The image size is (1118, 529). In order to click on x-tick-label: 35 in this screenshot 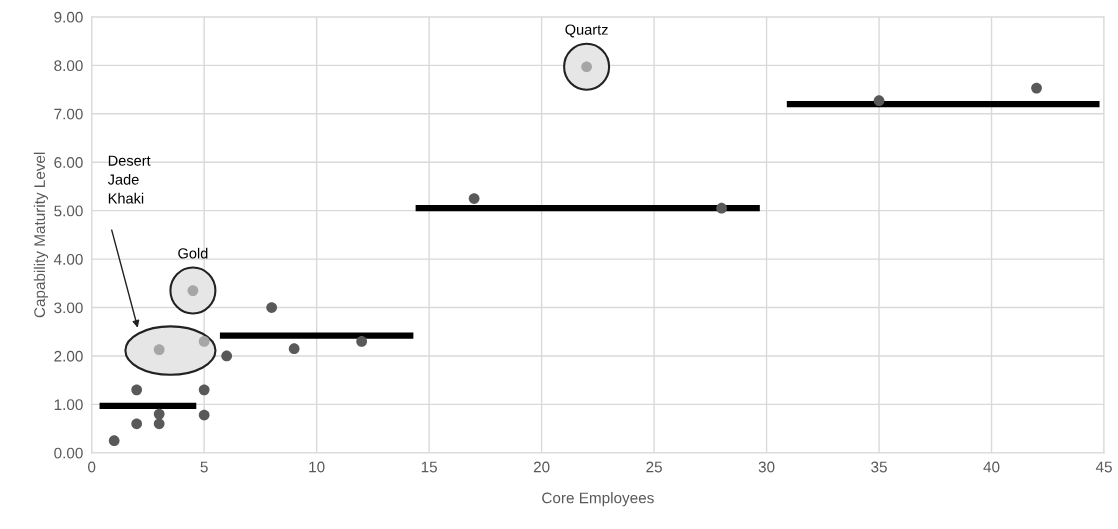, I will do `click(879, 467)`.